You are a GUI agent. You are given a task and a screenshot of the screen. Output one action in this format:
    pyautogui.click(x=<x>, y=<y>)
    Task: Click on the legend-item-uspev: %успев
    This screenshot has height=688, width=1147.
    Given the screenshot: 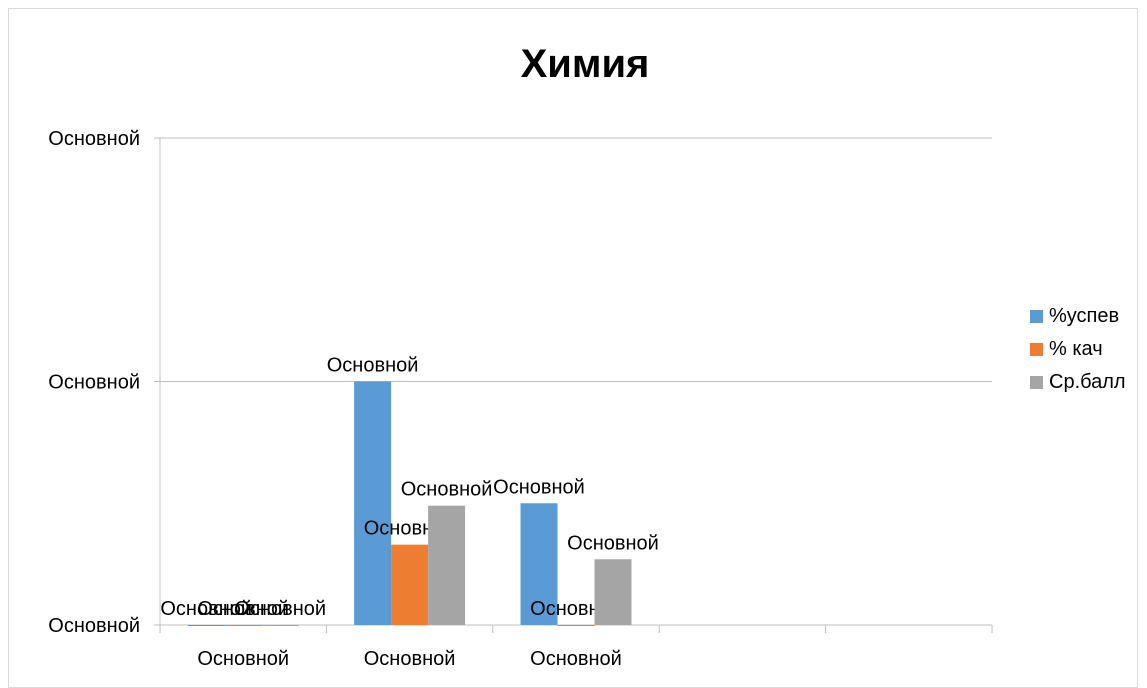 What is the action you would take?
    pyautogui.click(x=1078, y=316)
    